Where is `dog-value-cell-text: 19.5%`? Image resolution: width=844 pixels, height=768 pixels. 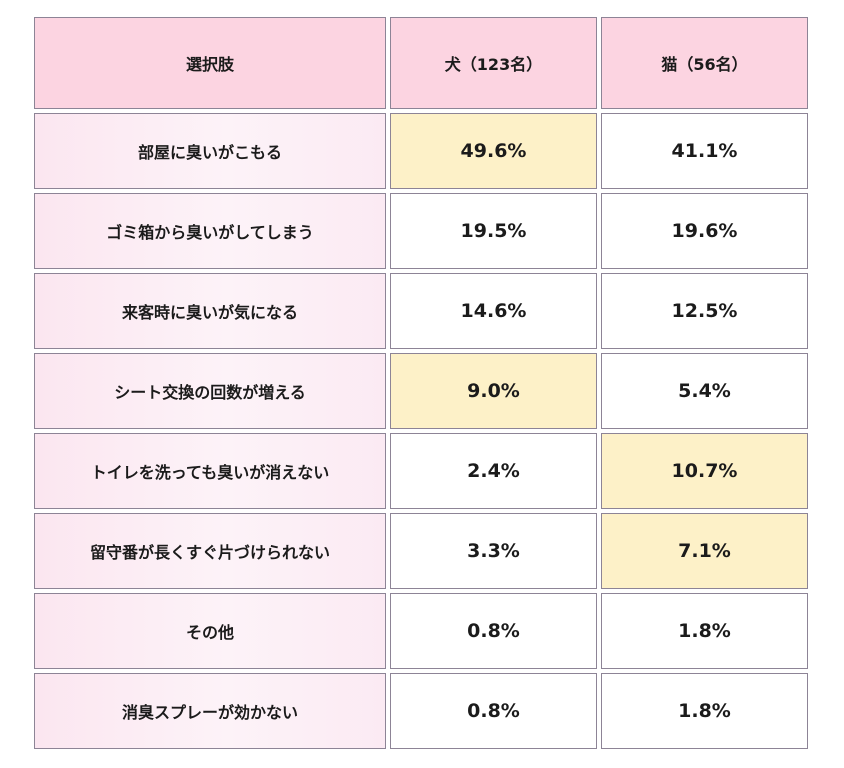
dog-value-cell-text: 19.5% is located at coordinates (493, 231).